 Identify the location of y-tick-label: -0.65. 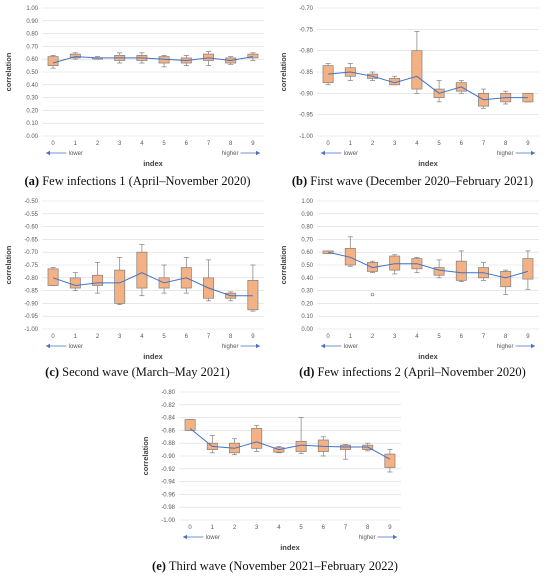
(31, 240).